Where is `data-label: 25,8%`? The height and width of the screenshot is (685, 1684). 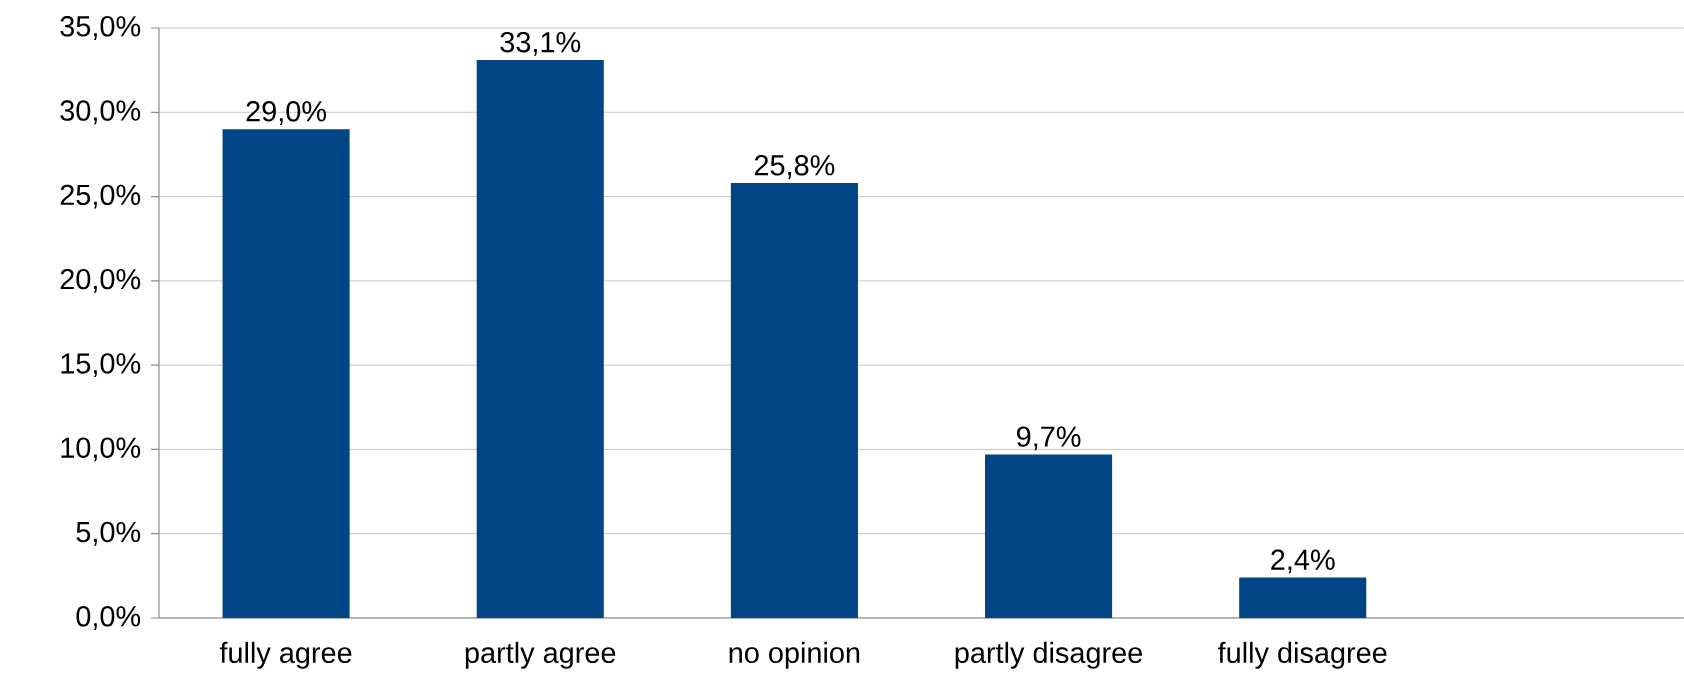 data-label: 25,8% is located at coordinates (794, 167).